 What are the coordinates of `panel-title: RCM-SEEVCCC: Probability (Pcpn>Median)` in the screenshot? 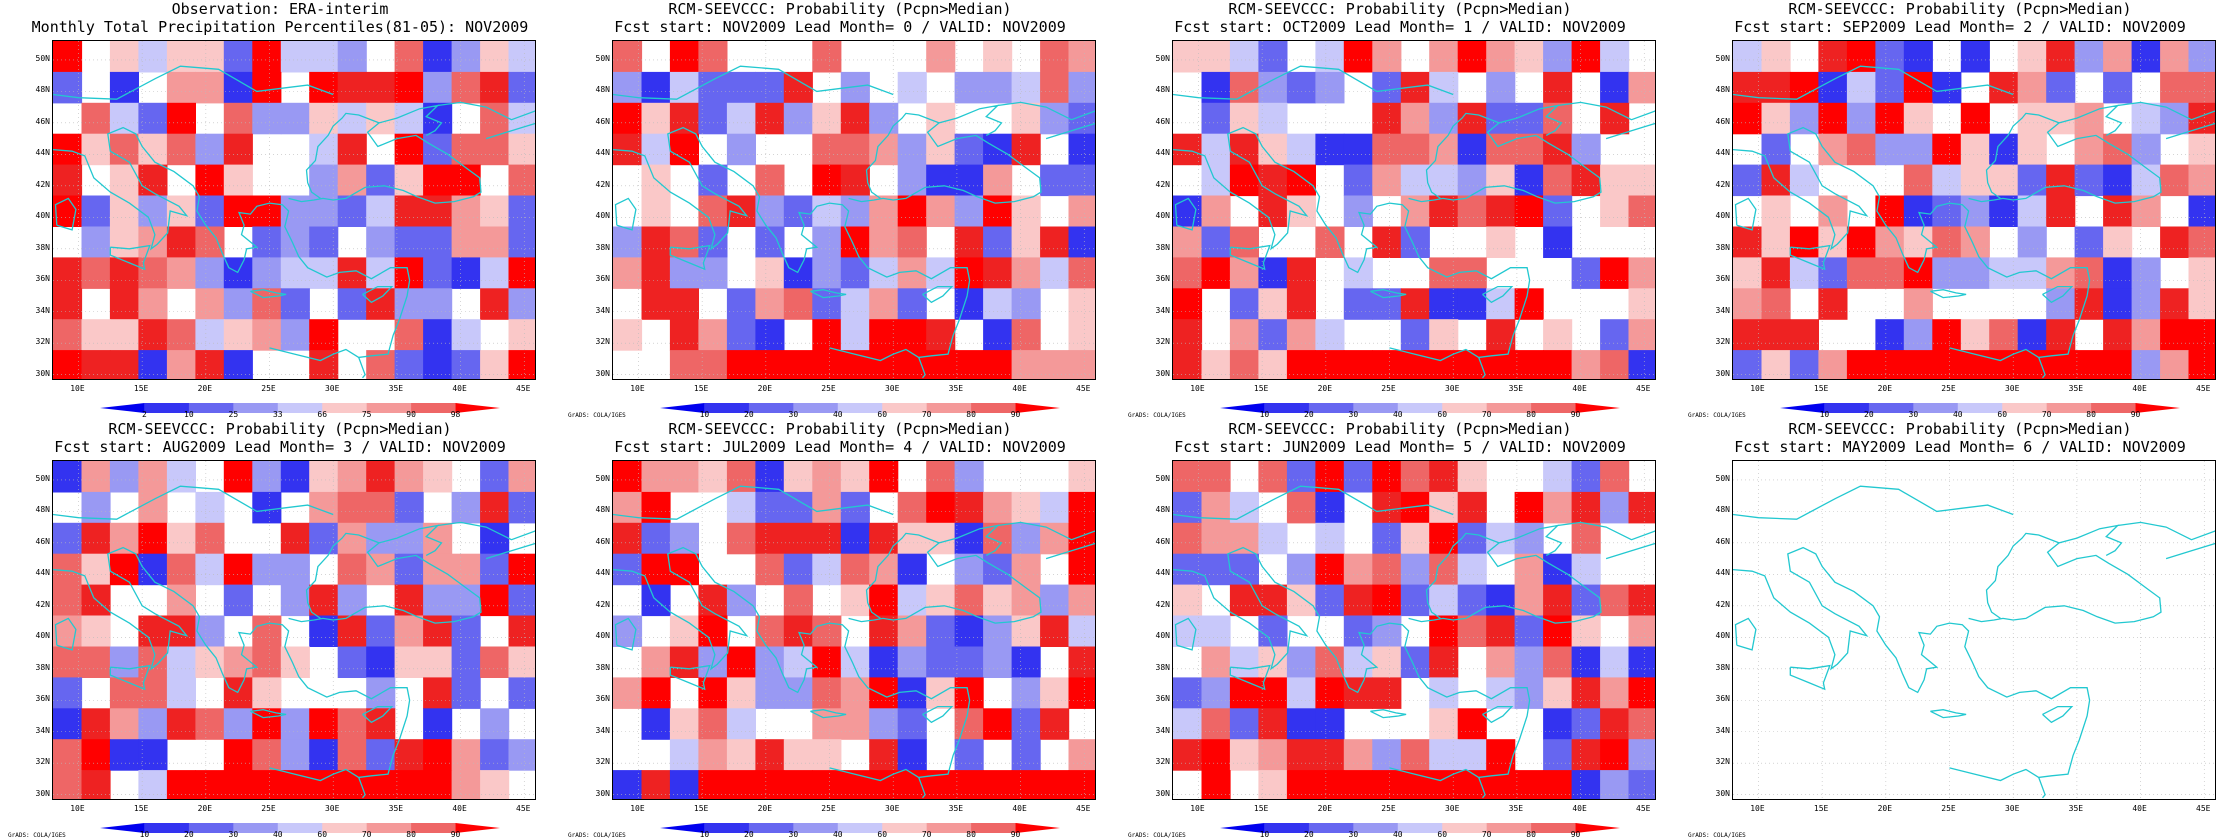 It's located at (1400, 429).